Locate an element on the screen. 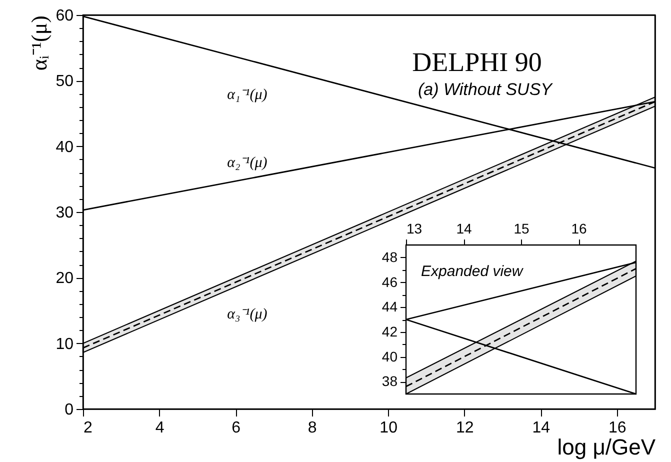 The image size is (671, 462). text: (a) Without SUSY is located at coordinates (486, 89).